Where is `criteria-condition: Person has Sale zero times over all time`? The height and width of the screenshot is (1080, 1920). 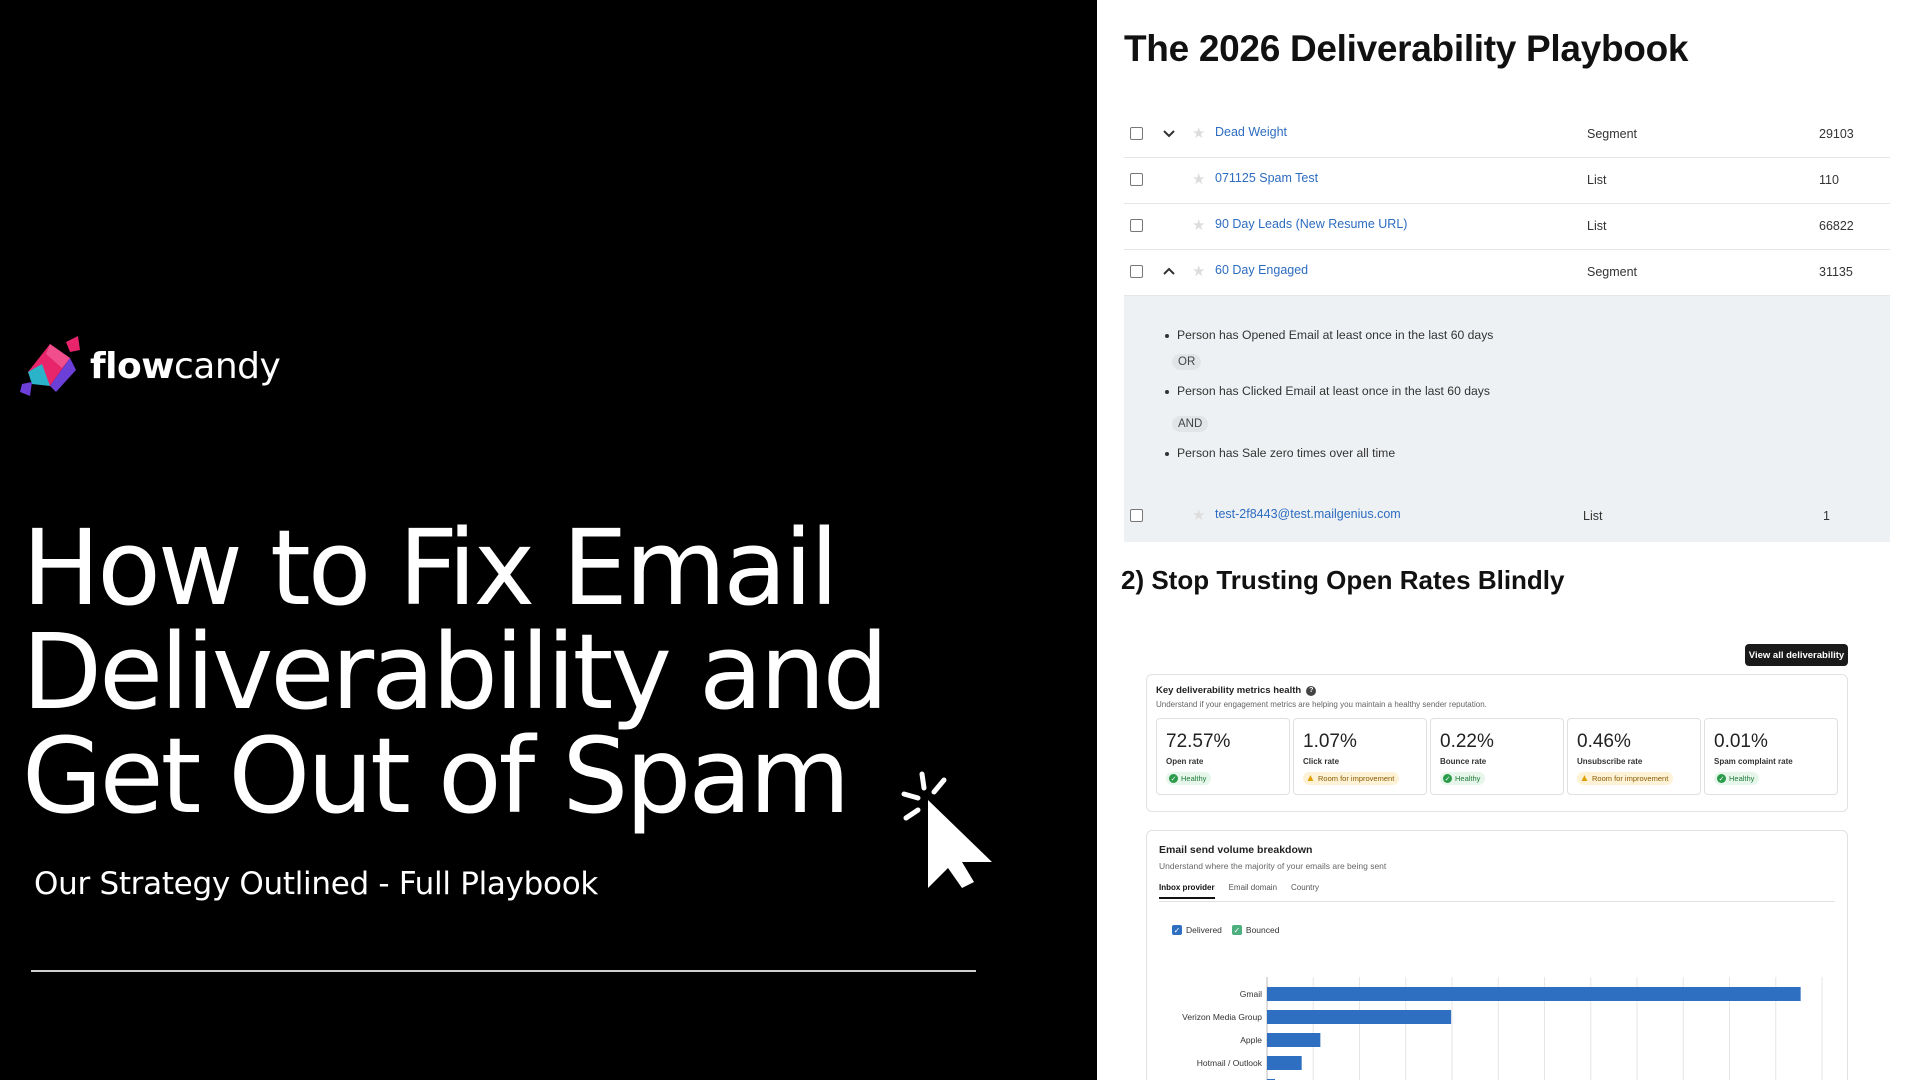 criteria-condition: Person has Sale zero times over all time is located at coordinates (1280, 453).